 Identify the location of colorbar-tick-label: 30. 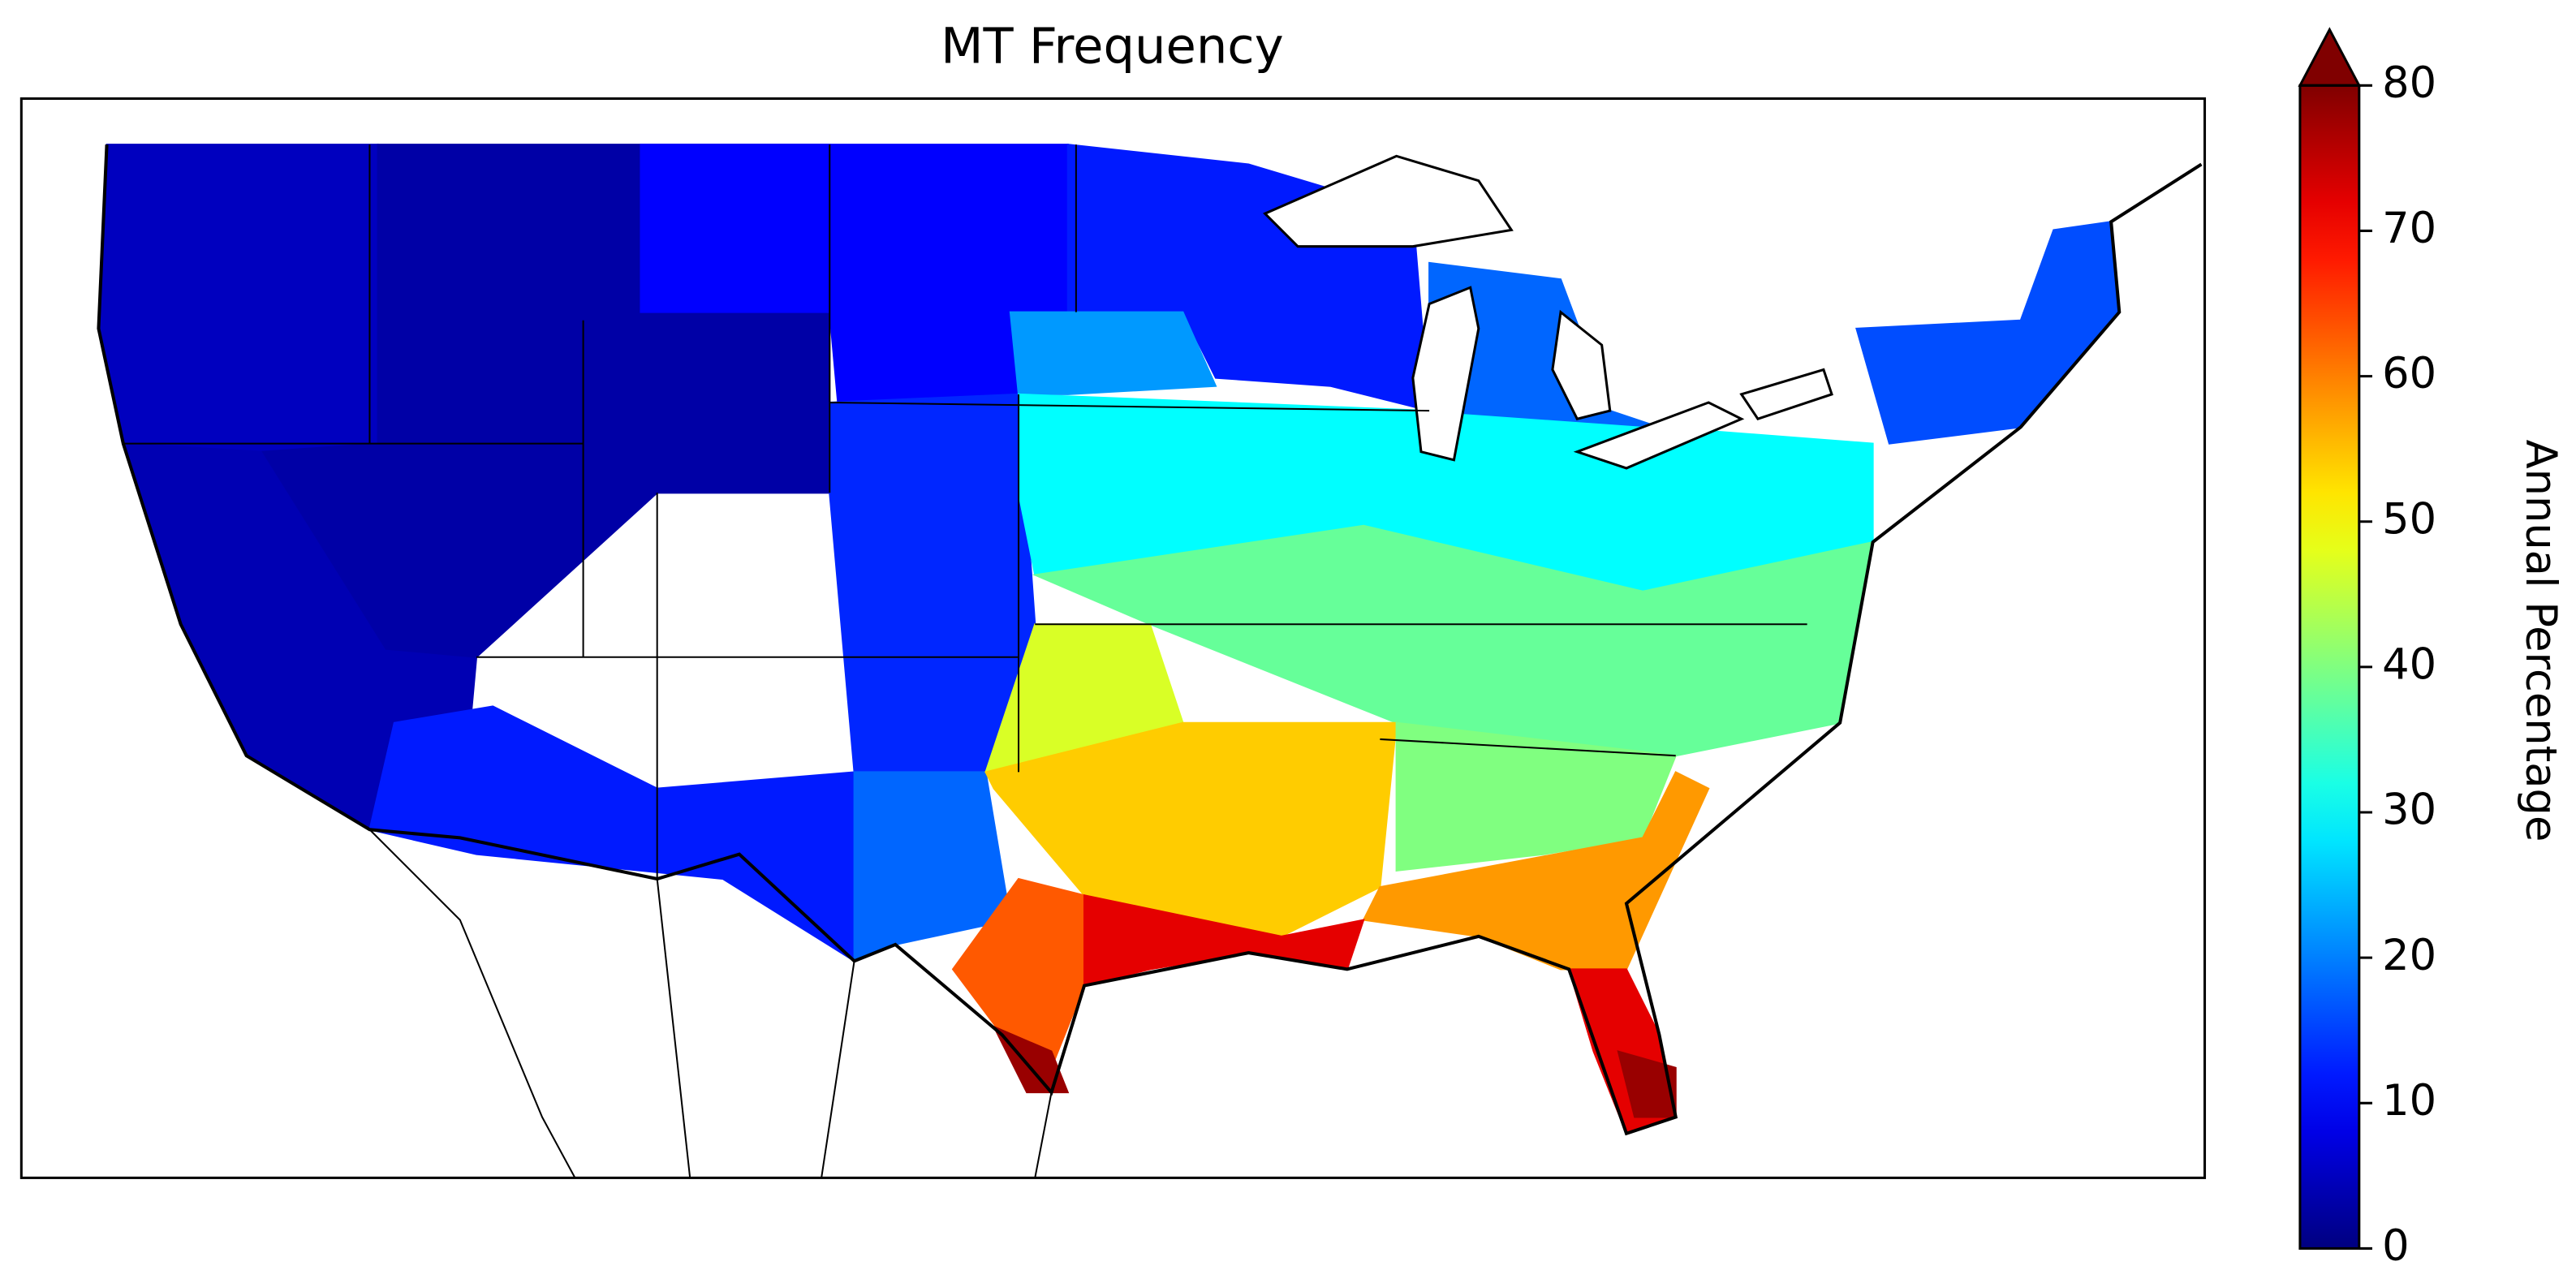
(2409, 810).